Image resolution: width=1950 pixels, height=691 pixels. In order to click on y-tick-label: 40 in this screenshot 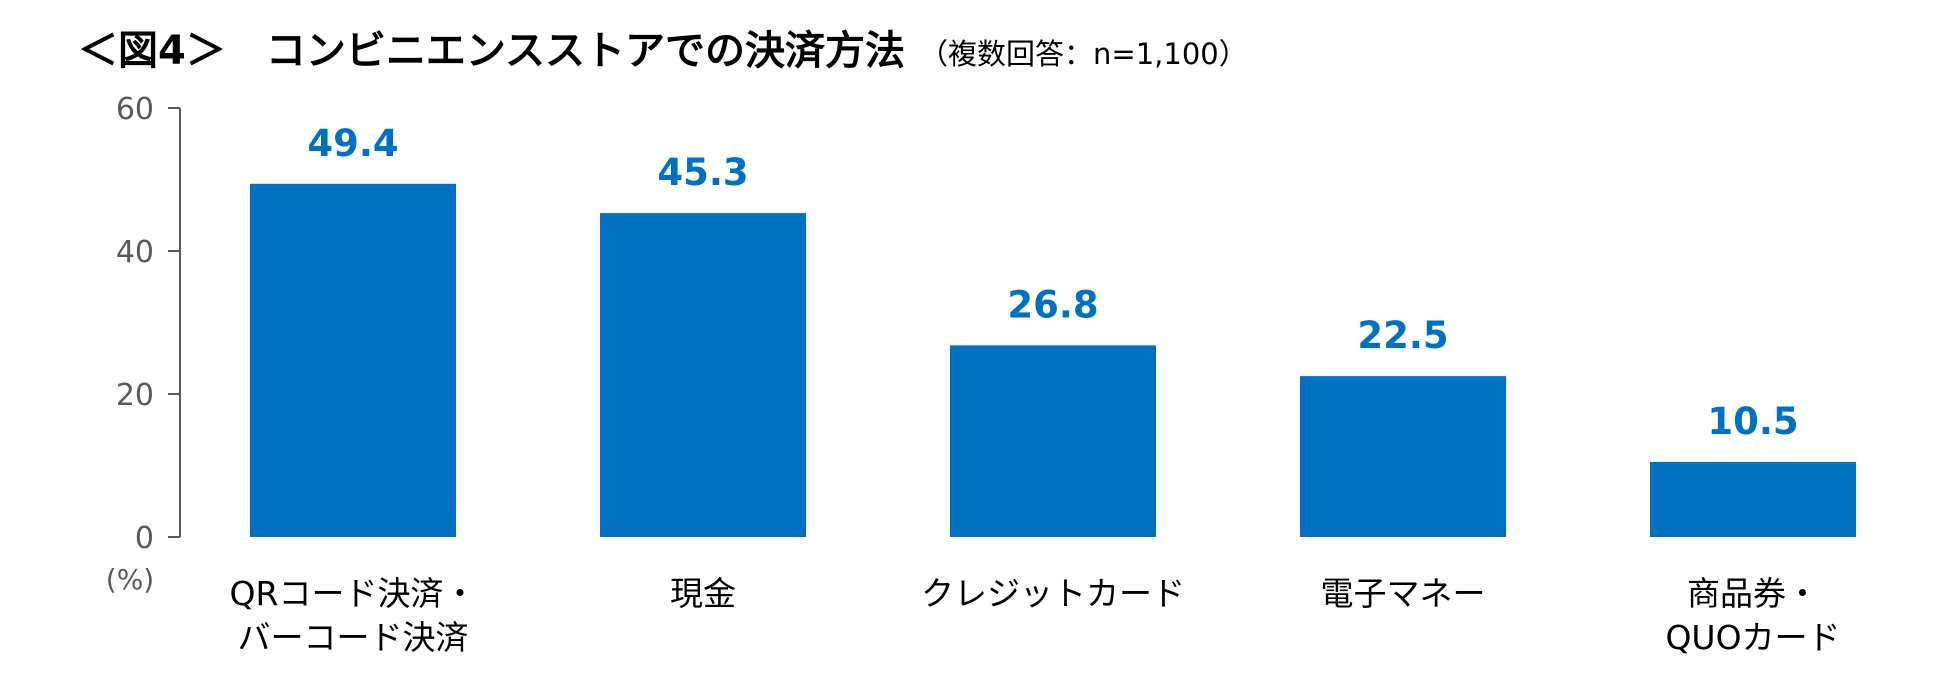, I will do `click(135, 252)`.